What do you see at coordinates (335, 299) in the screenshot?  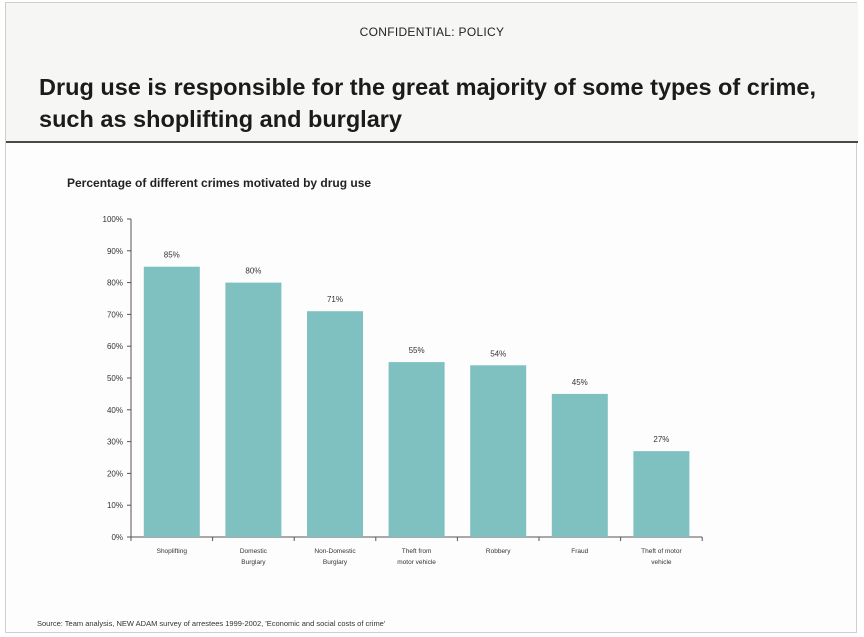 I see `bar-value-label: 71%` at bounding box center [335, 299].